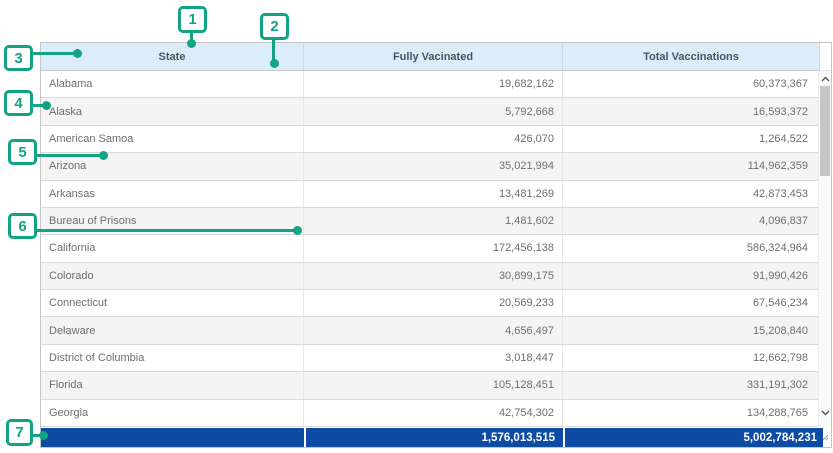 The height and width of the screenshot is (453, 833). I want to click on callout-5-badge: 5, so click(22, 152).